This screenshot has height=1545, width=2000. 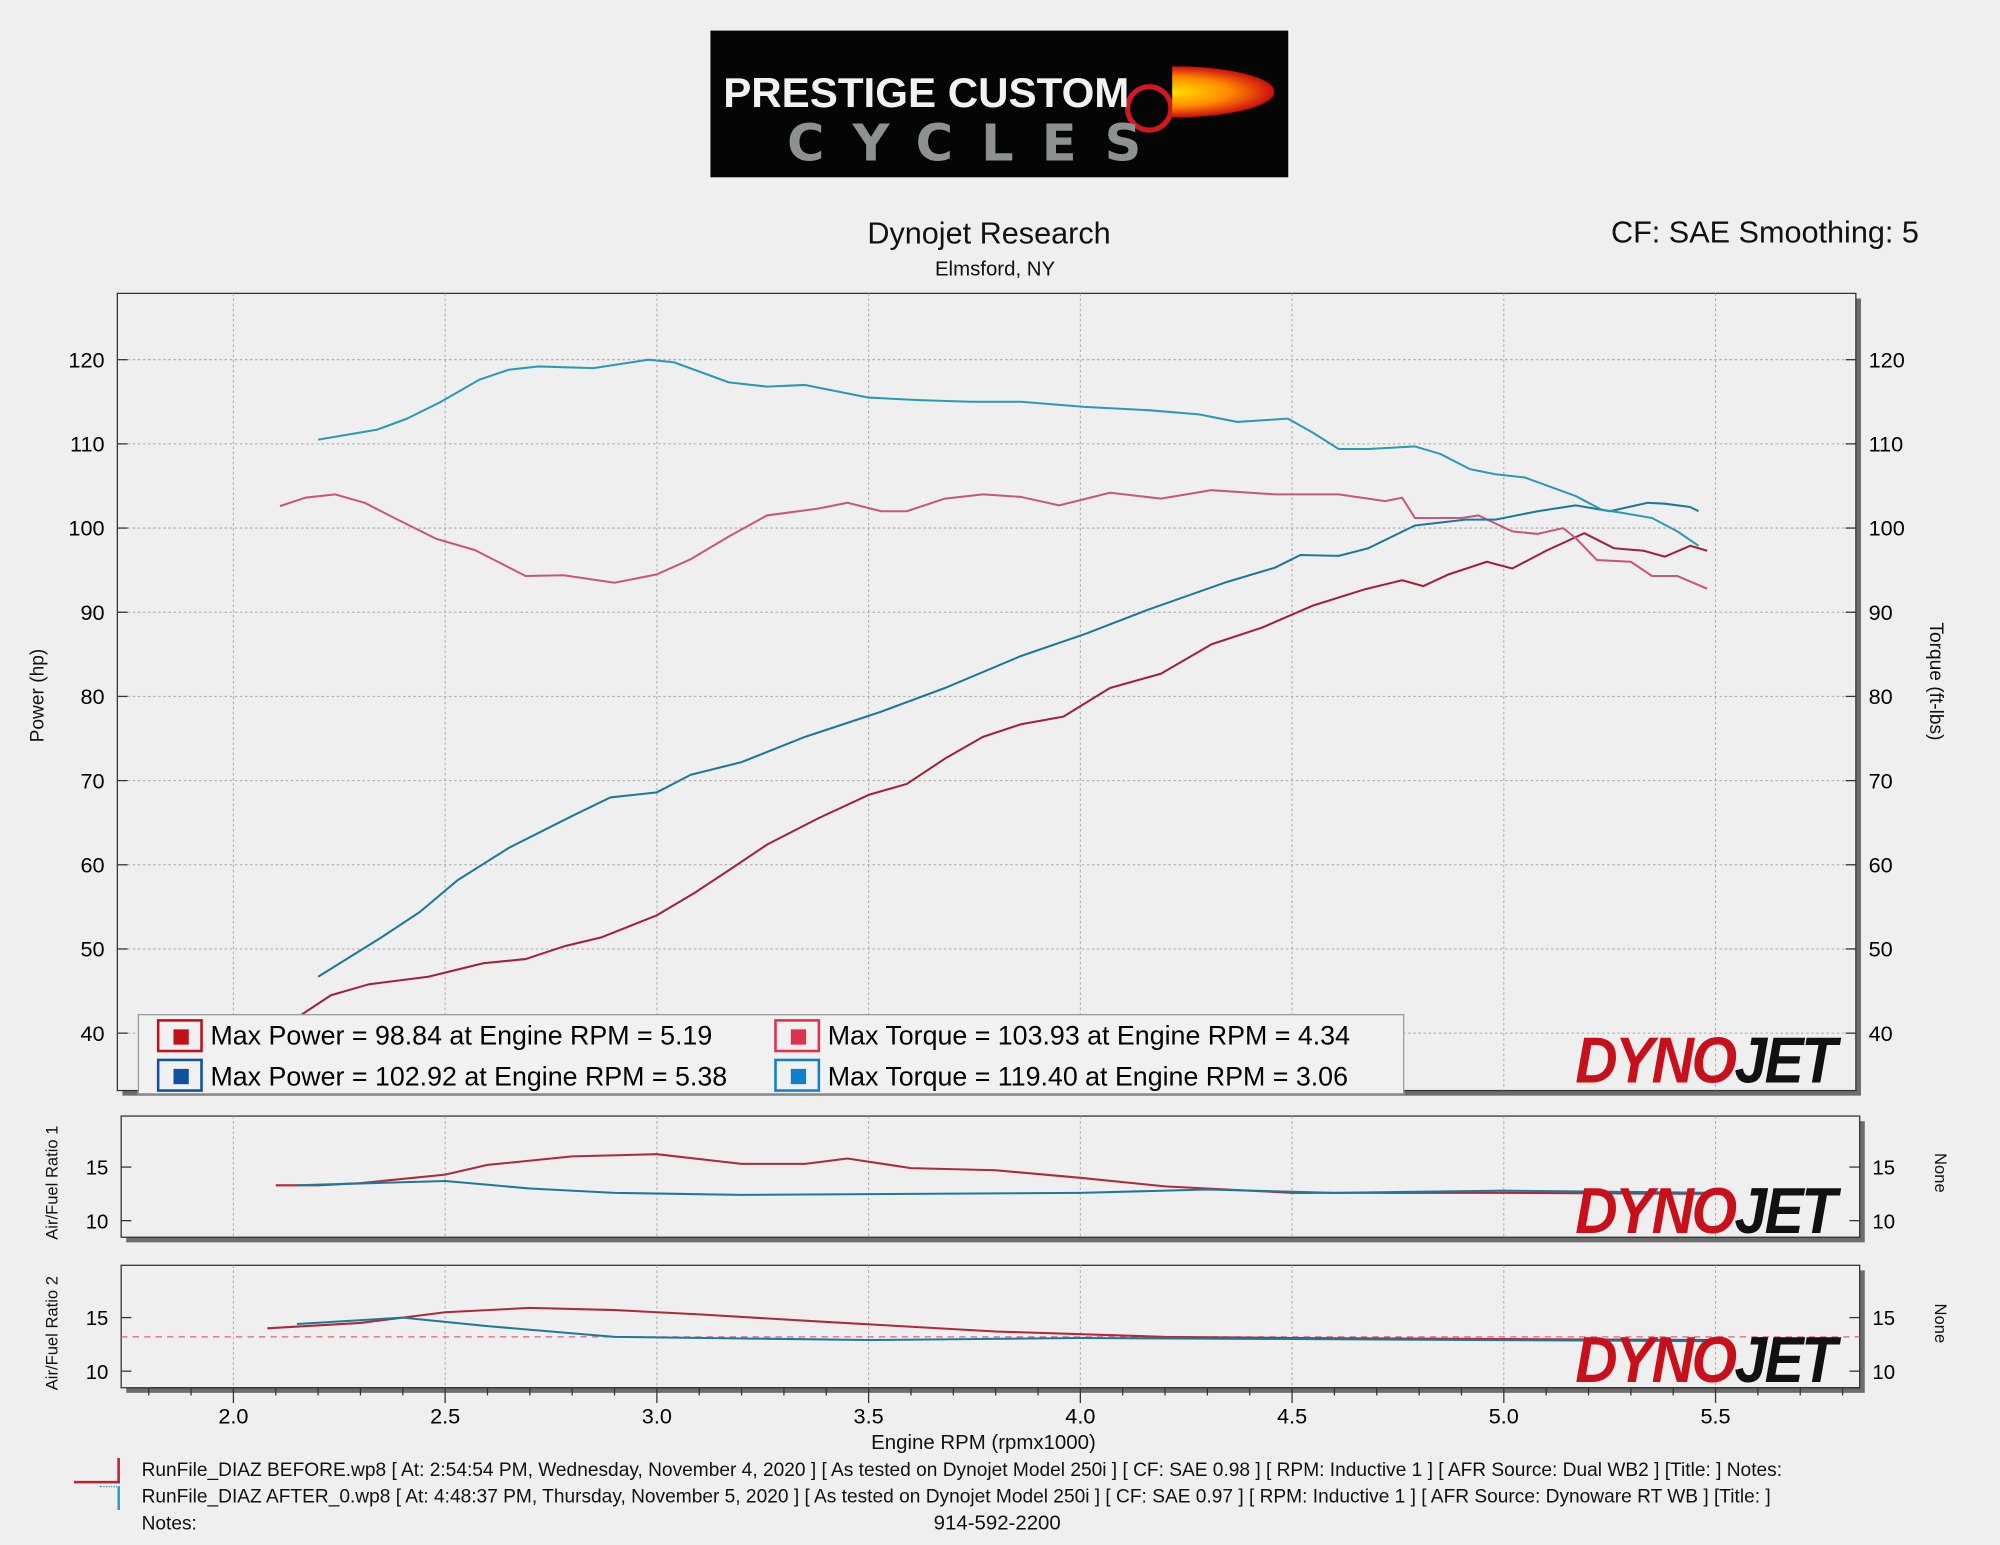 What do you see at coordinates (87, 444) in the screenshot?
I see `y-tick-label: 110` at bounding box center [87, 444].